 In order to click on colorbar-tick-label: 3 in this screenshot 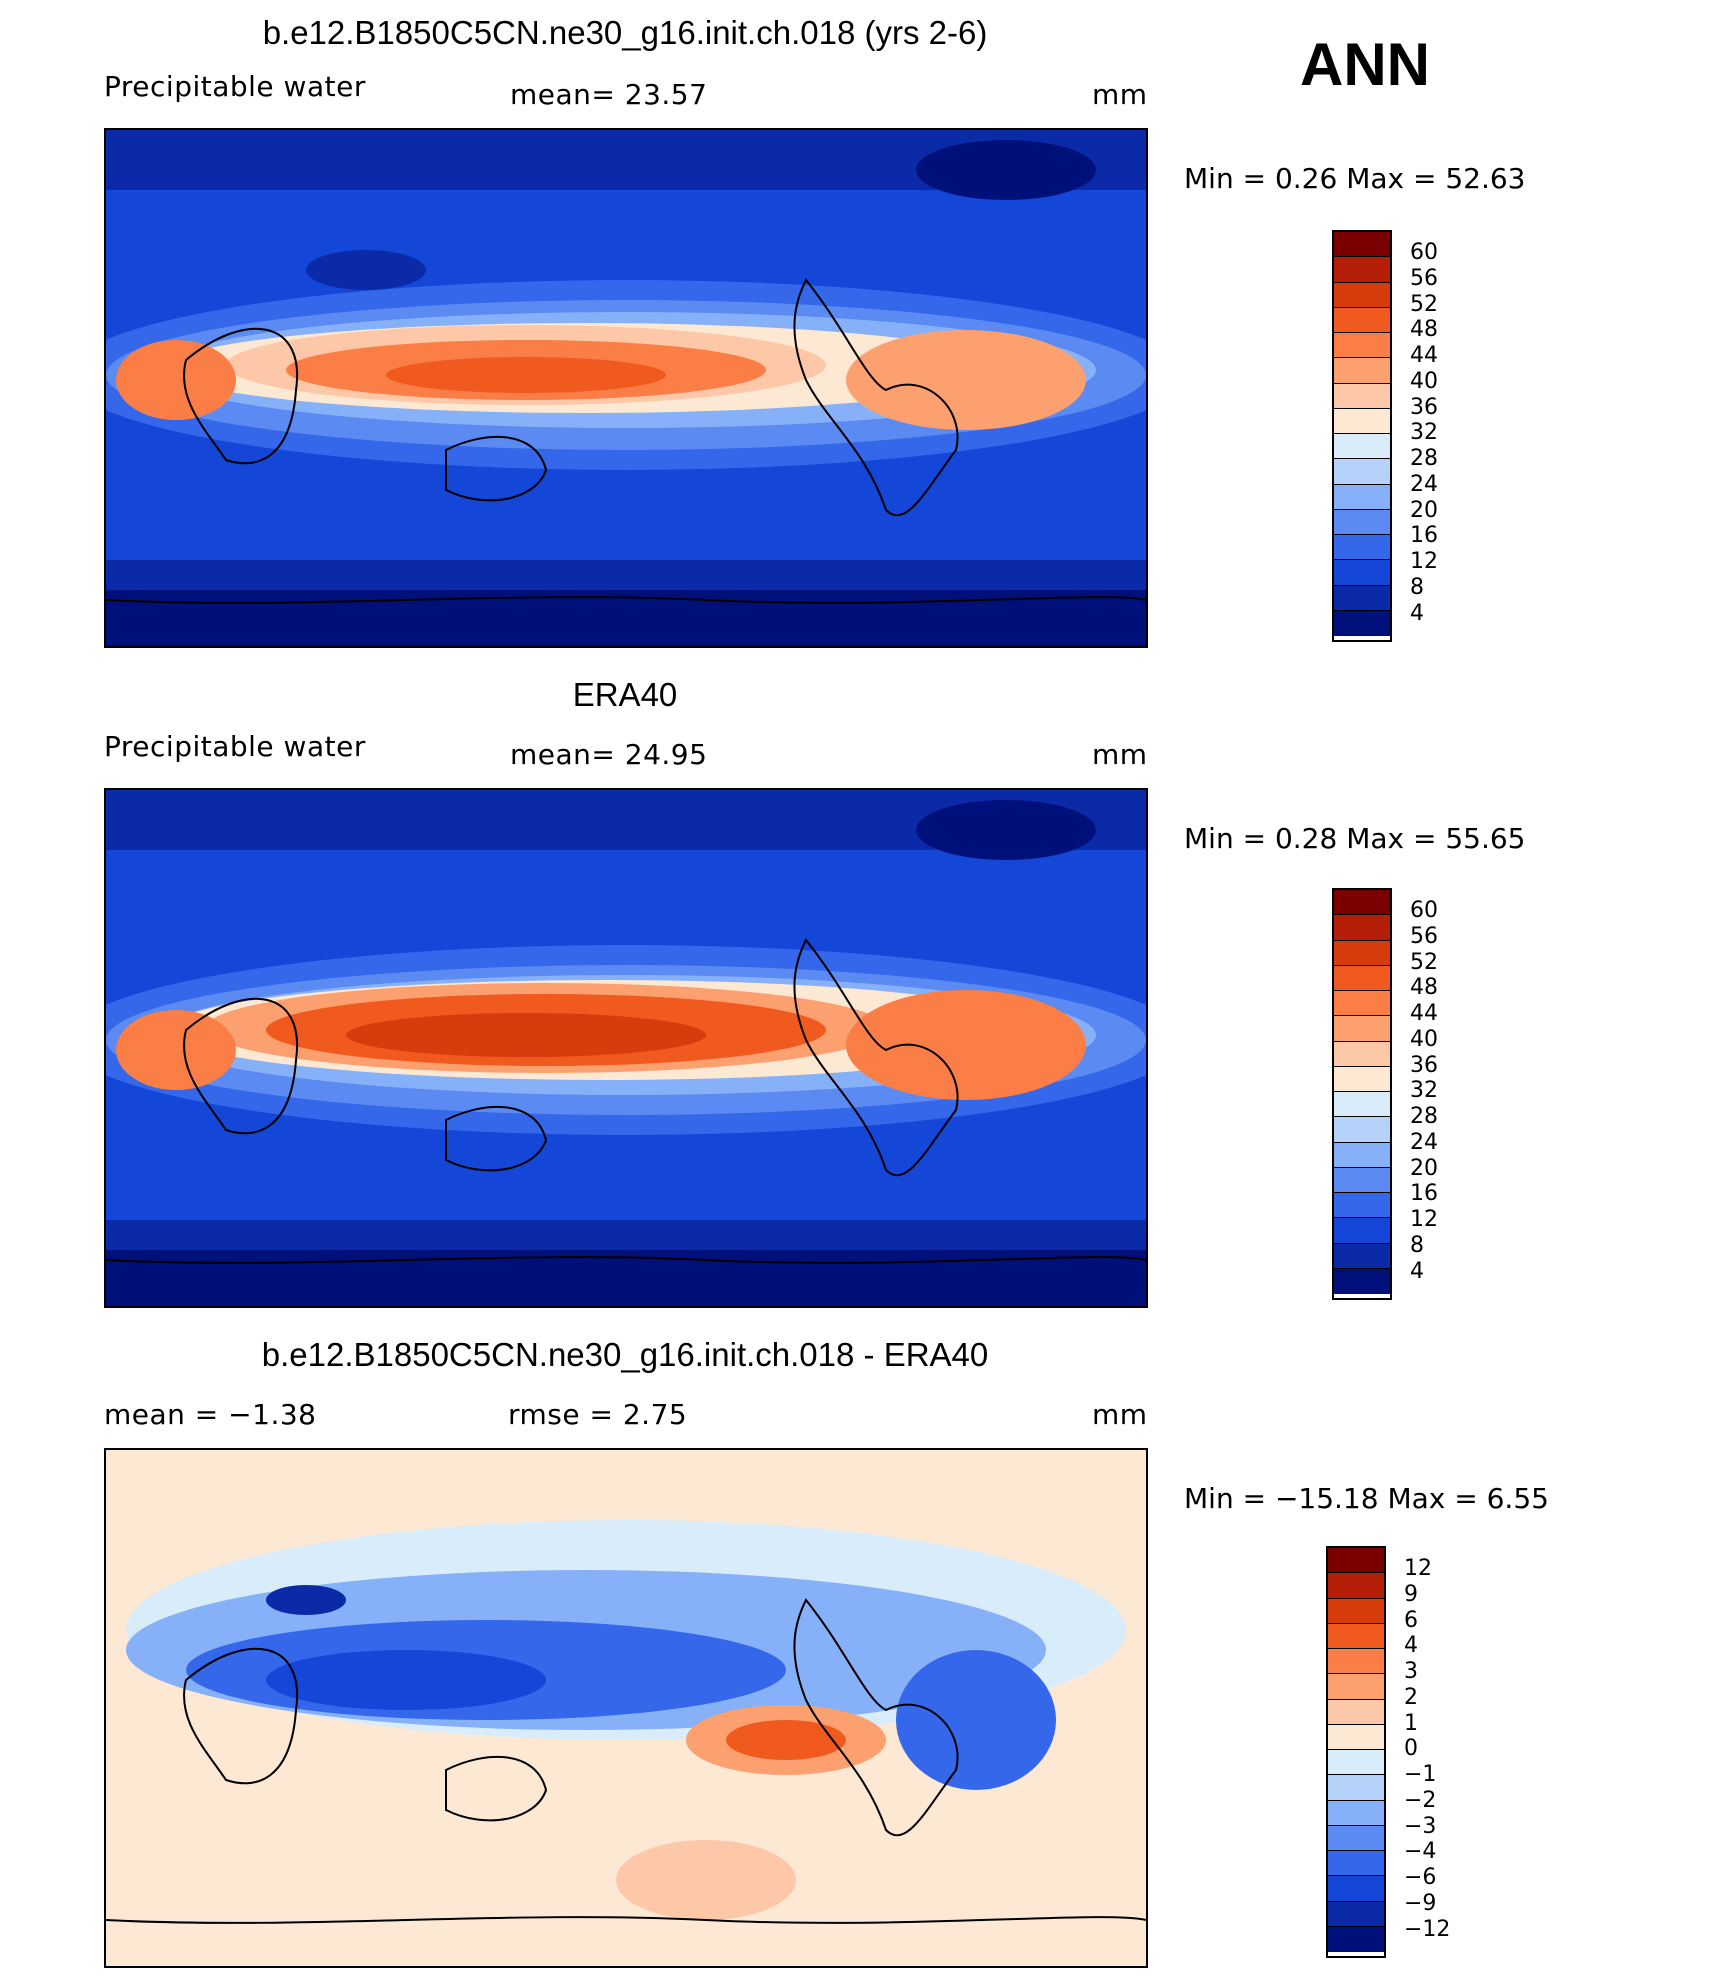, I will do `click(1411, 1671)`.